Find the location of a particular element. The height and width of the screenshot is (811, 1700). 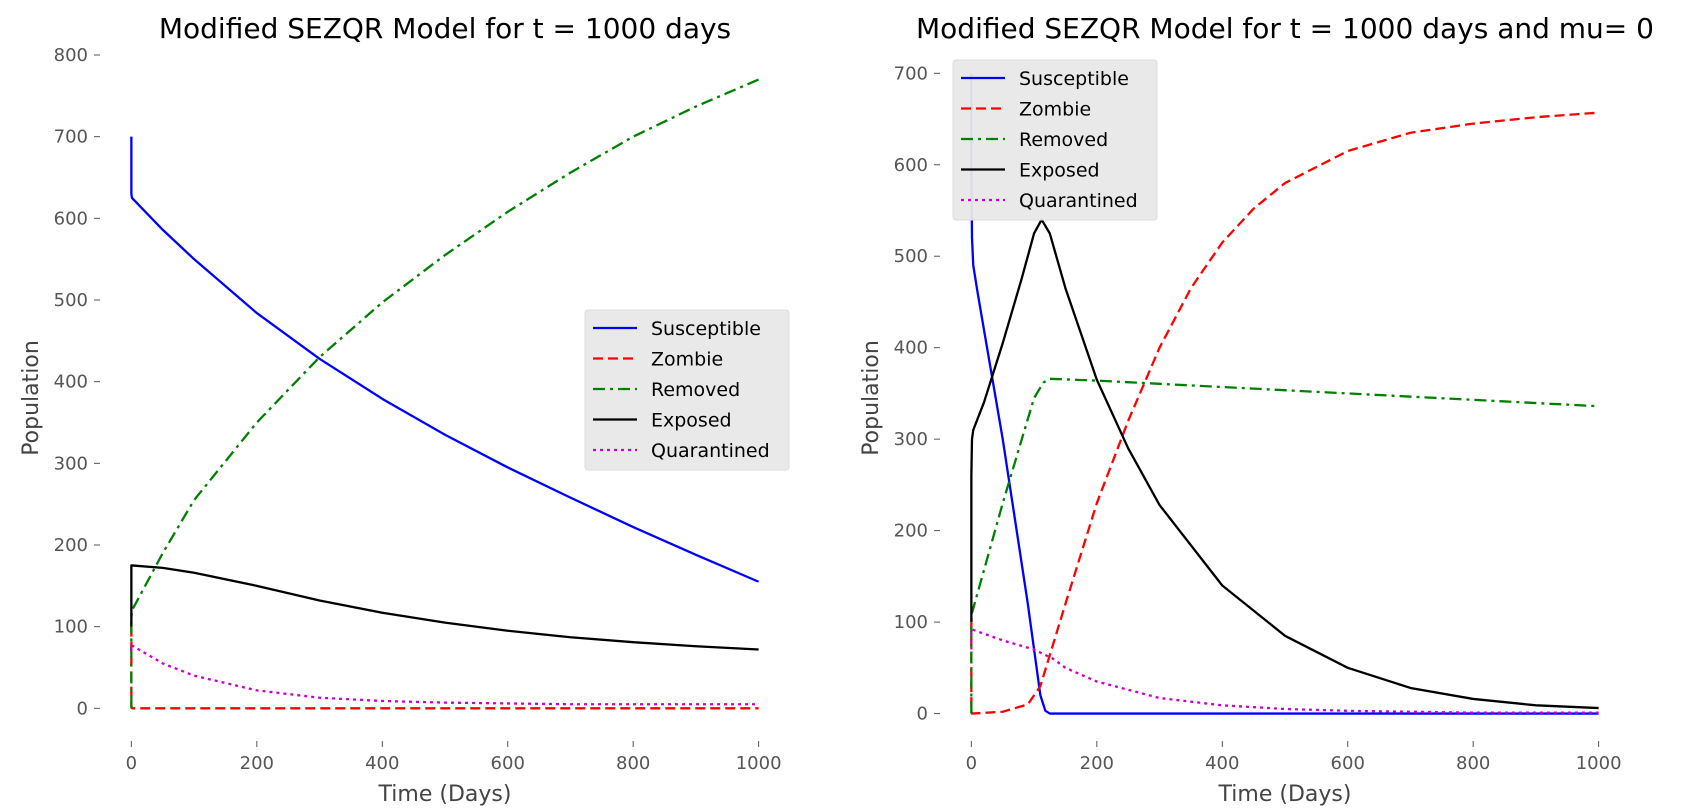

series-line-zombie is located at coordinates (444, 668).